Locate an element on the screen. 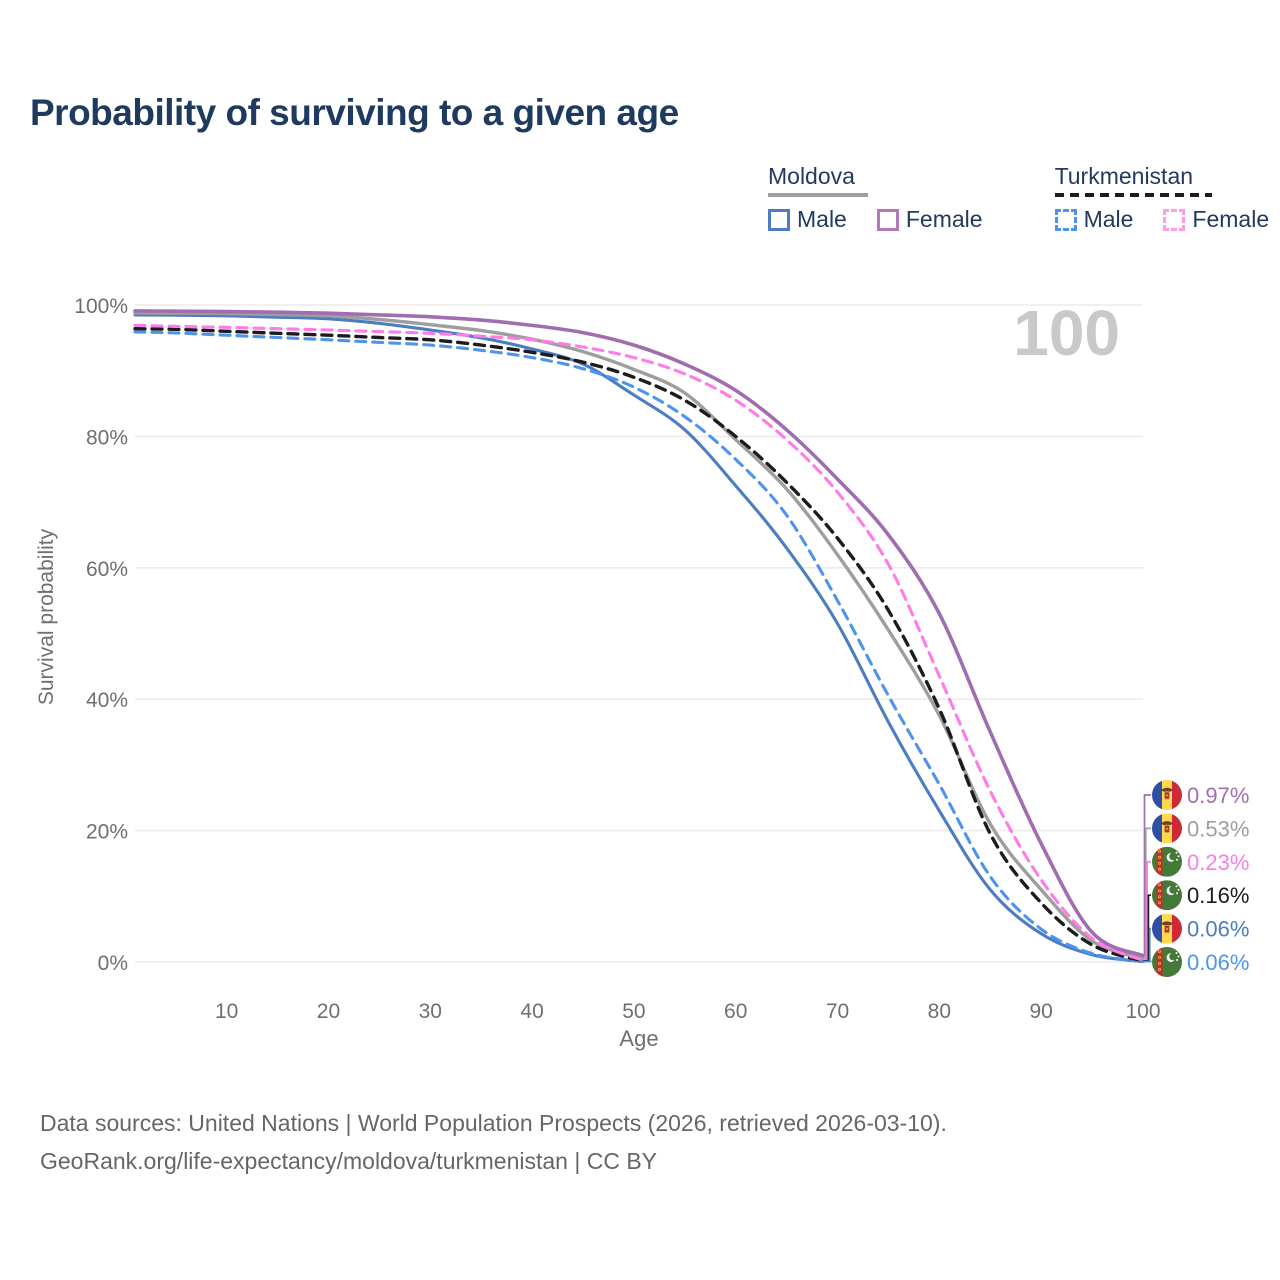  legend-label-moldova-female: Female is located at coordinates (944, 219).